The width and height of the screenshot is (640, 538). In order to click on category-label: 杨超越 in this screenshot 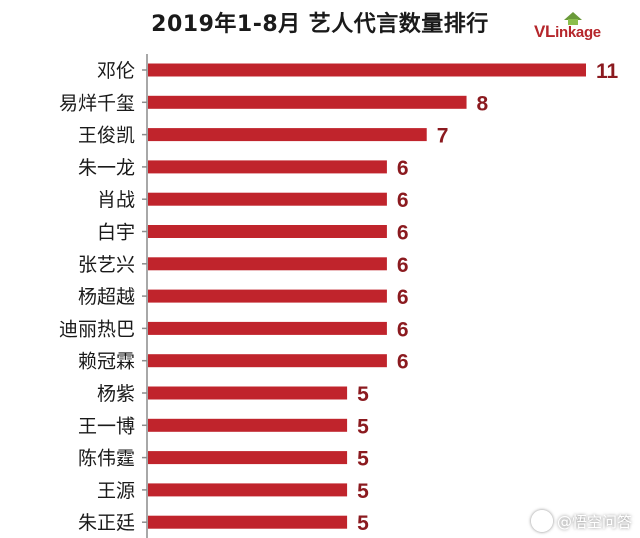, I will do `click(106, 297)`.